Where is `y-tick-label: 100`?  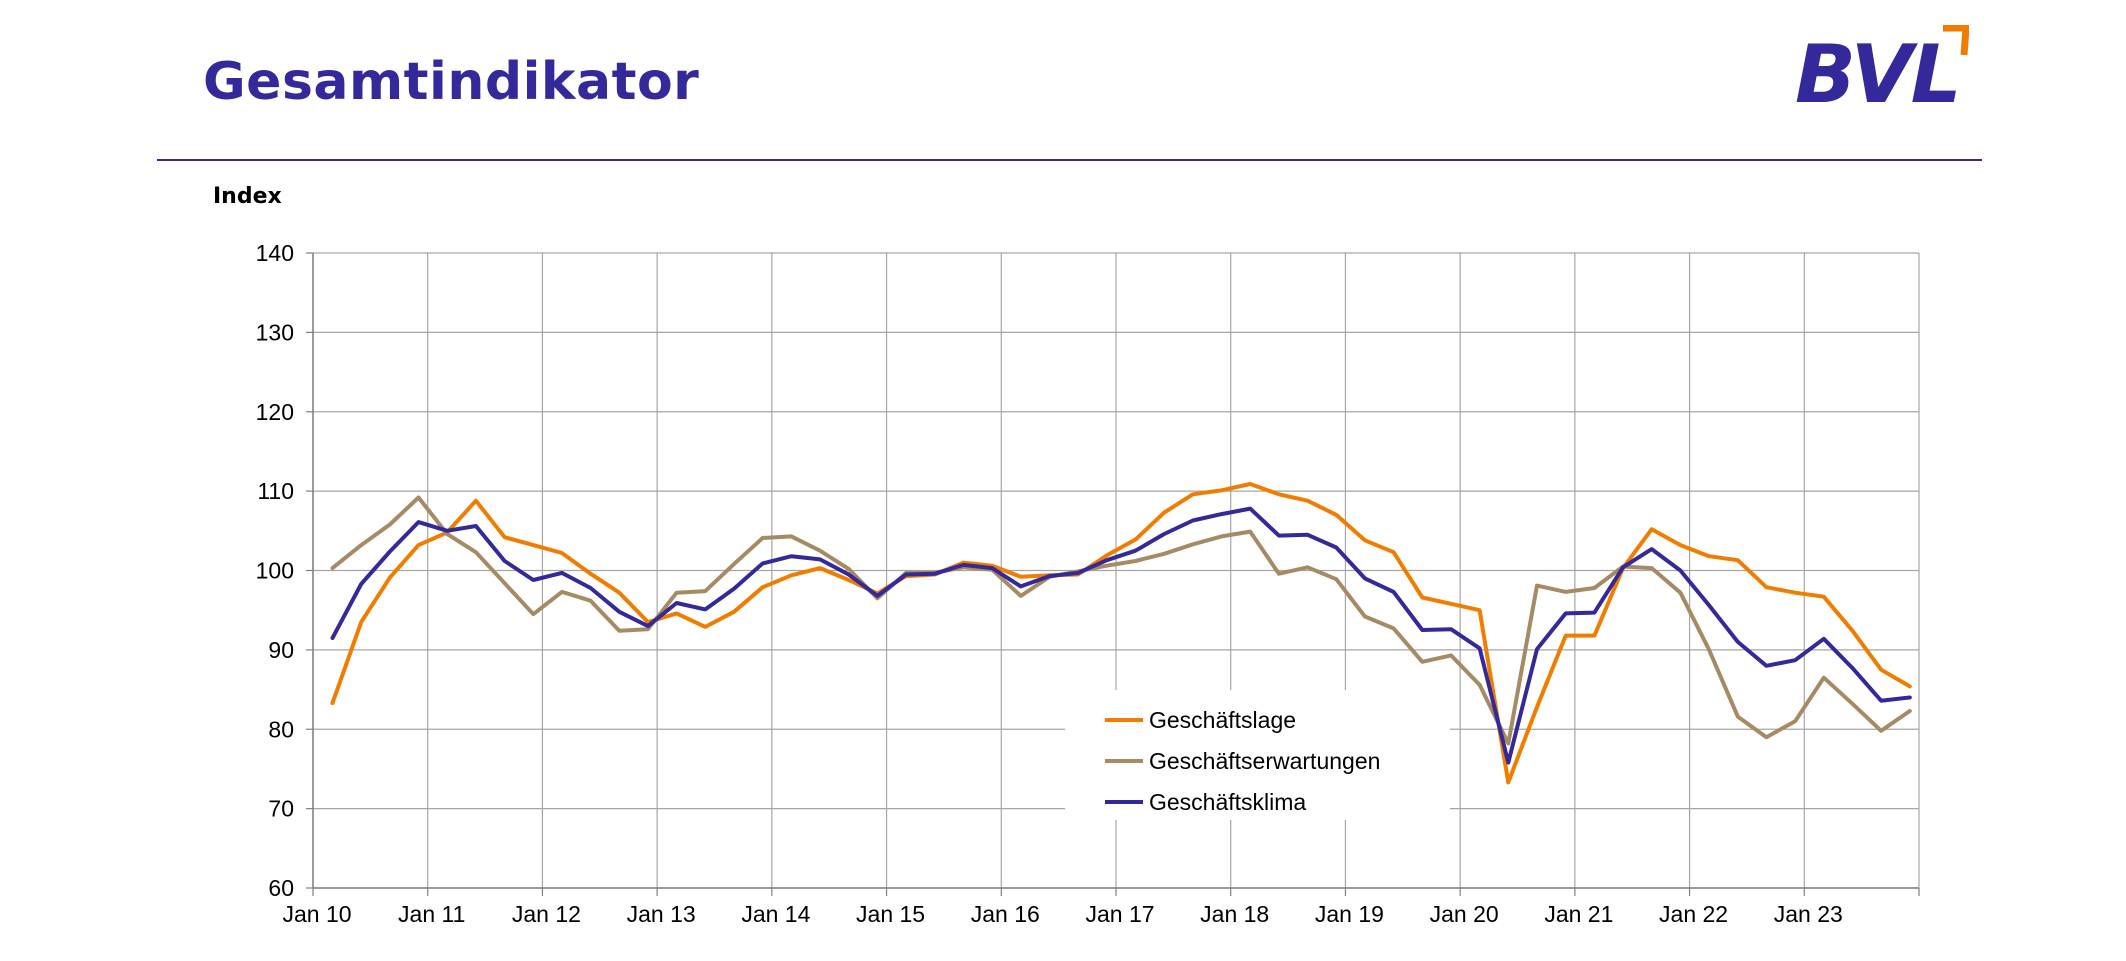
y-tick-label: 100 is located at coordinates (275, 571).